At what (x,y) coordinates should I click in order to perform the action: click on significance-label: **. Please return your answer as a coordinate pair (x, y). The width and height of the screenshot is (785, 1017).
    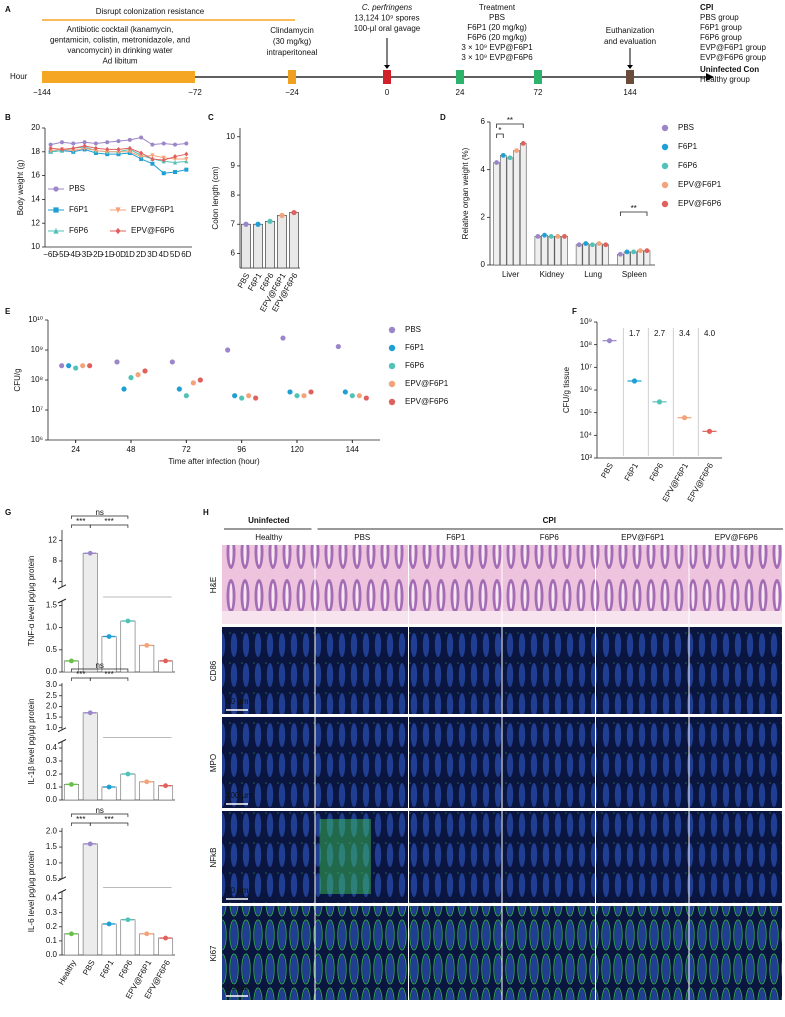
    Looking at the image, I should click on (634, 208).